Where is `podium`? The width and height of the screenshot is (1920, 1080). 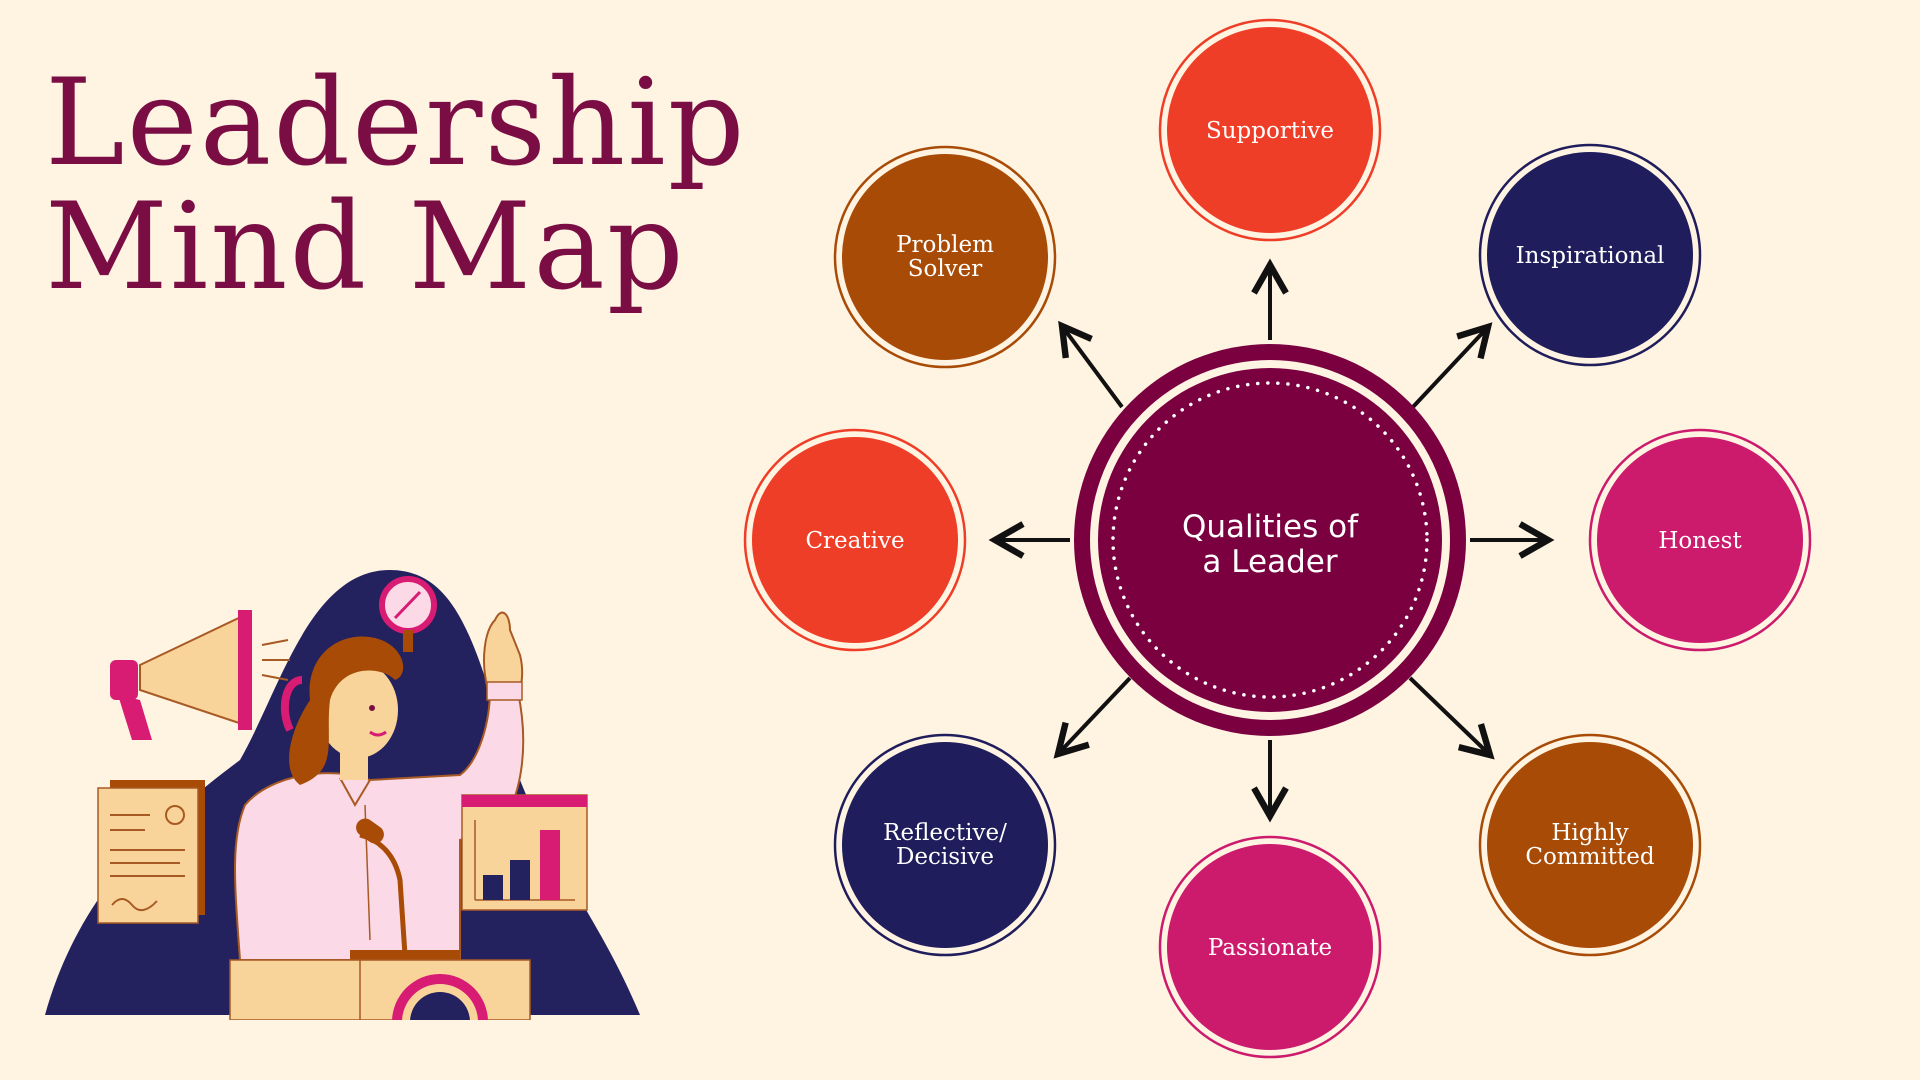
podium is located at coordinates (380, 989).